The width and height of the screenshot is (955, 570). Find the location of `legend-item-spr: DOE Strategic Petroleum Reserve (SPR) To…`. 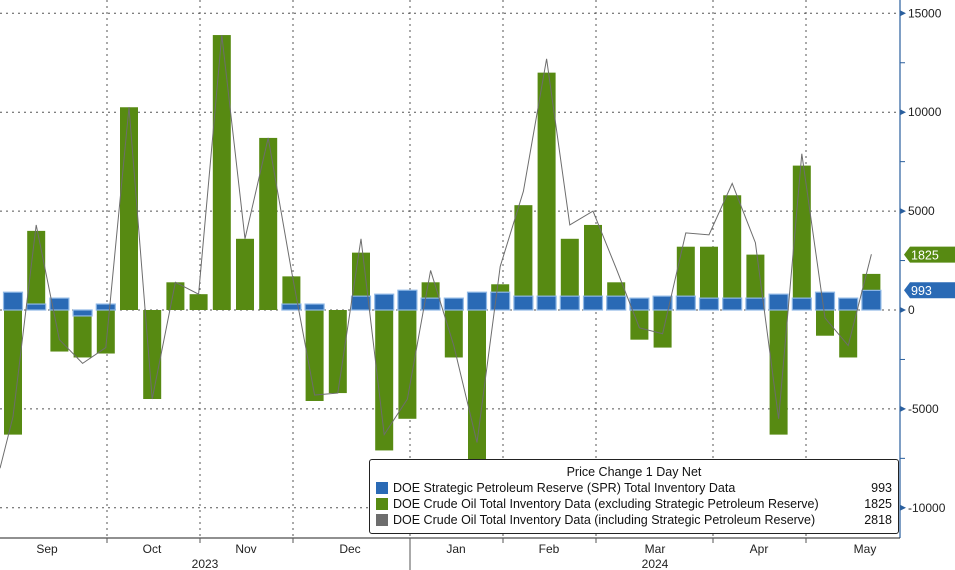

legend-item-spr: DOE Strategic Petroleum Reserve (SPR) To… is located at coordinates (634, 488).